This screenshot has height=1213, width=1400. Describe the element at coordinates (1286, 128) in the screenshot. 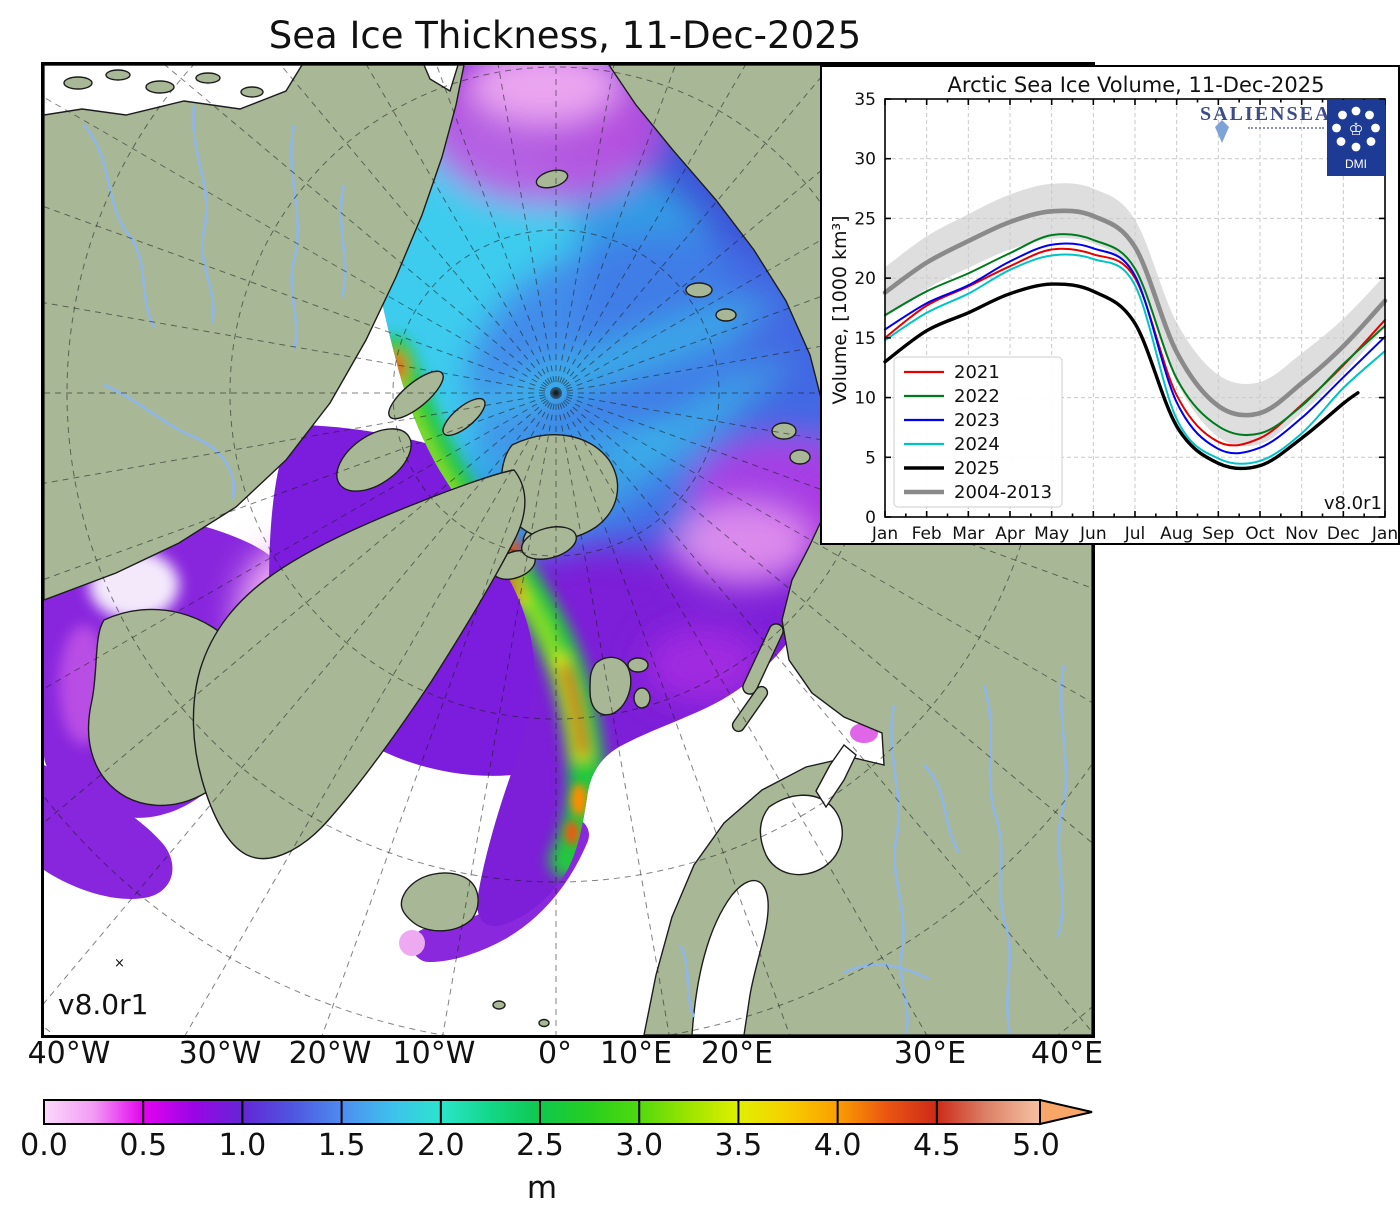

I see `salienseas-tagline-rule` at that location.